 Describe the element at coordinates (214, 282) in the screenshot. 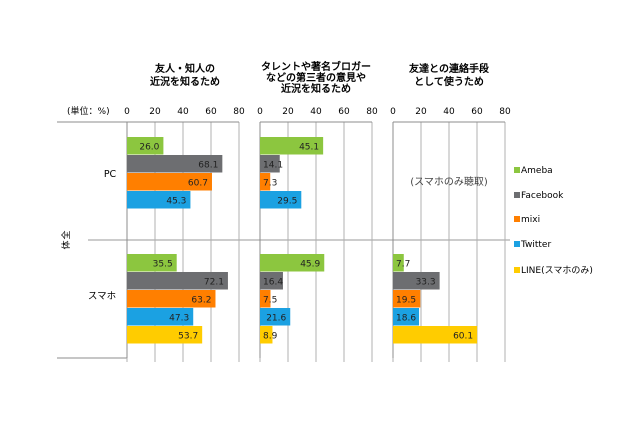

I see `bar-value-label: 72.1` at that location.